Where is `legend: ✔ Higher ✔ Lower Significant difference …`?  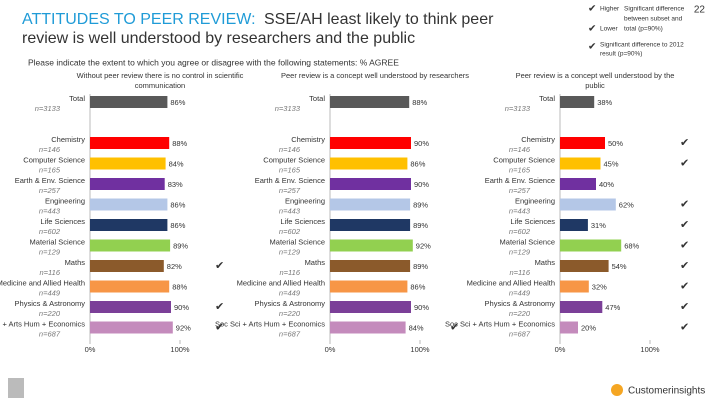
legend: ✔ Higher ✔ Lower Significant difference … is located at coordinates (636, 31).